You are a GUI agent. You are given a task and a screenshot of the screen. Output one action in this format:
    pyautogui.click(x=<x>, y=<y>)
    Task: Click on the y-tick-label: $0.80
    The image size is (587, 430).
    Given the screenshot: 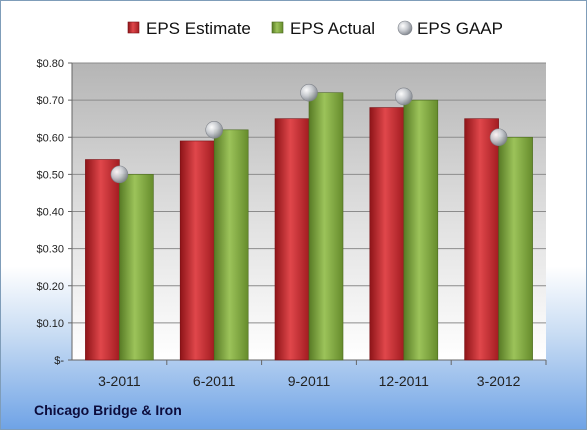 What is the action you would take?
    pyautogui.click(x=50, y=64)
    